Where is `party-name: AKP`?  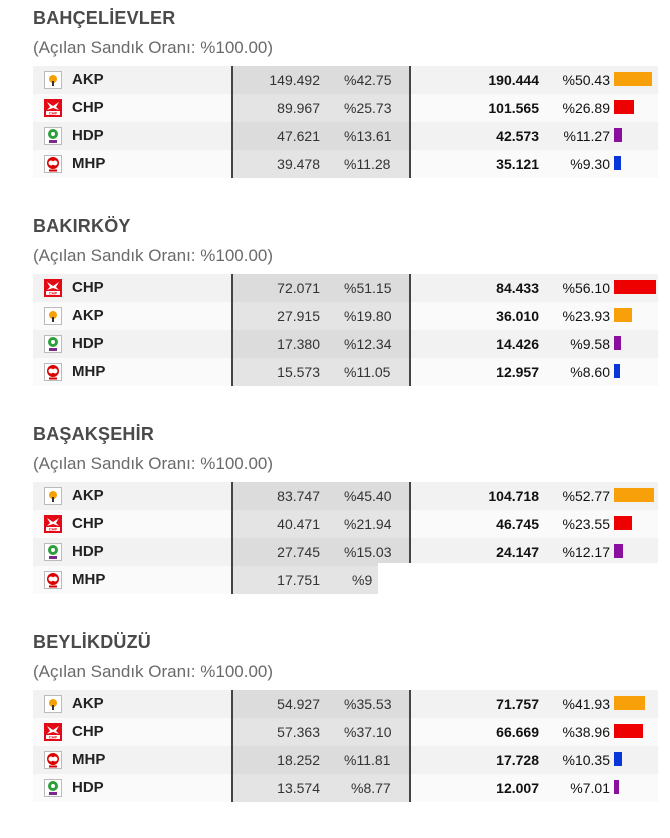
party-name: AKP is located at coordinates (88, 79).